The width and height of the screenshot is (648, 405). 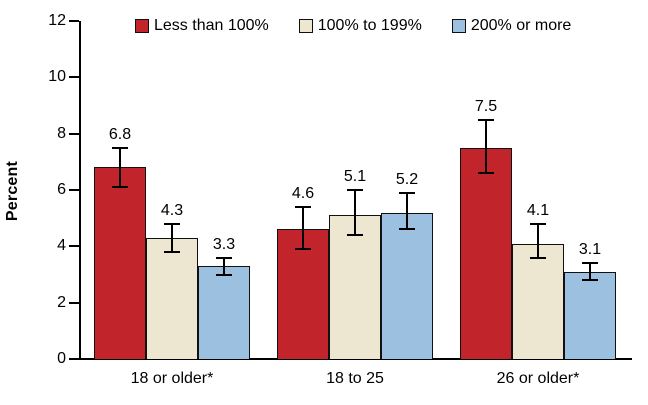 What do you see at coordinates (120, 134) in the screenshot?
I see `bar-value-label: 6.8` at bounding box center [120, 134].